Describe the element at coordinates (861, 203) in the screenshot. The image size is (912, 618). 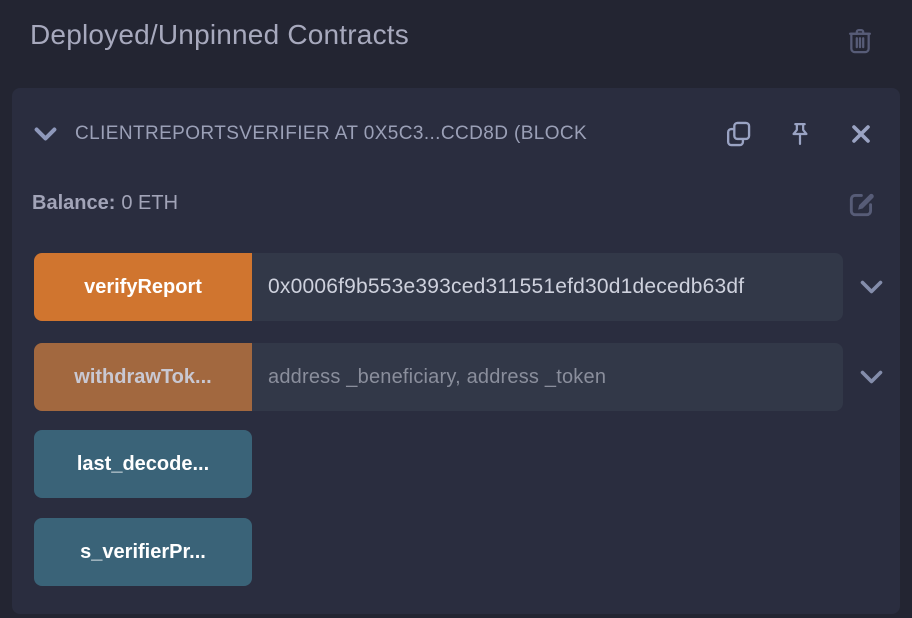
I see `edit-icon` at that location.